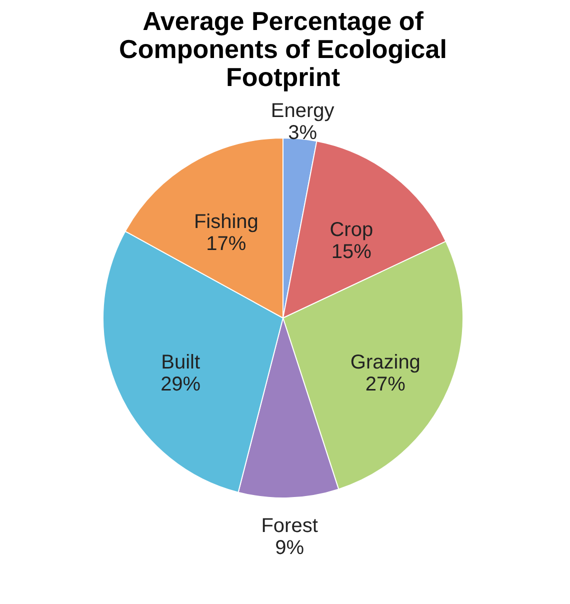 The height and width of the screenshot is (604, 570). I want to click on data-label: 27%, so click(385, 384).